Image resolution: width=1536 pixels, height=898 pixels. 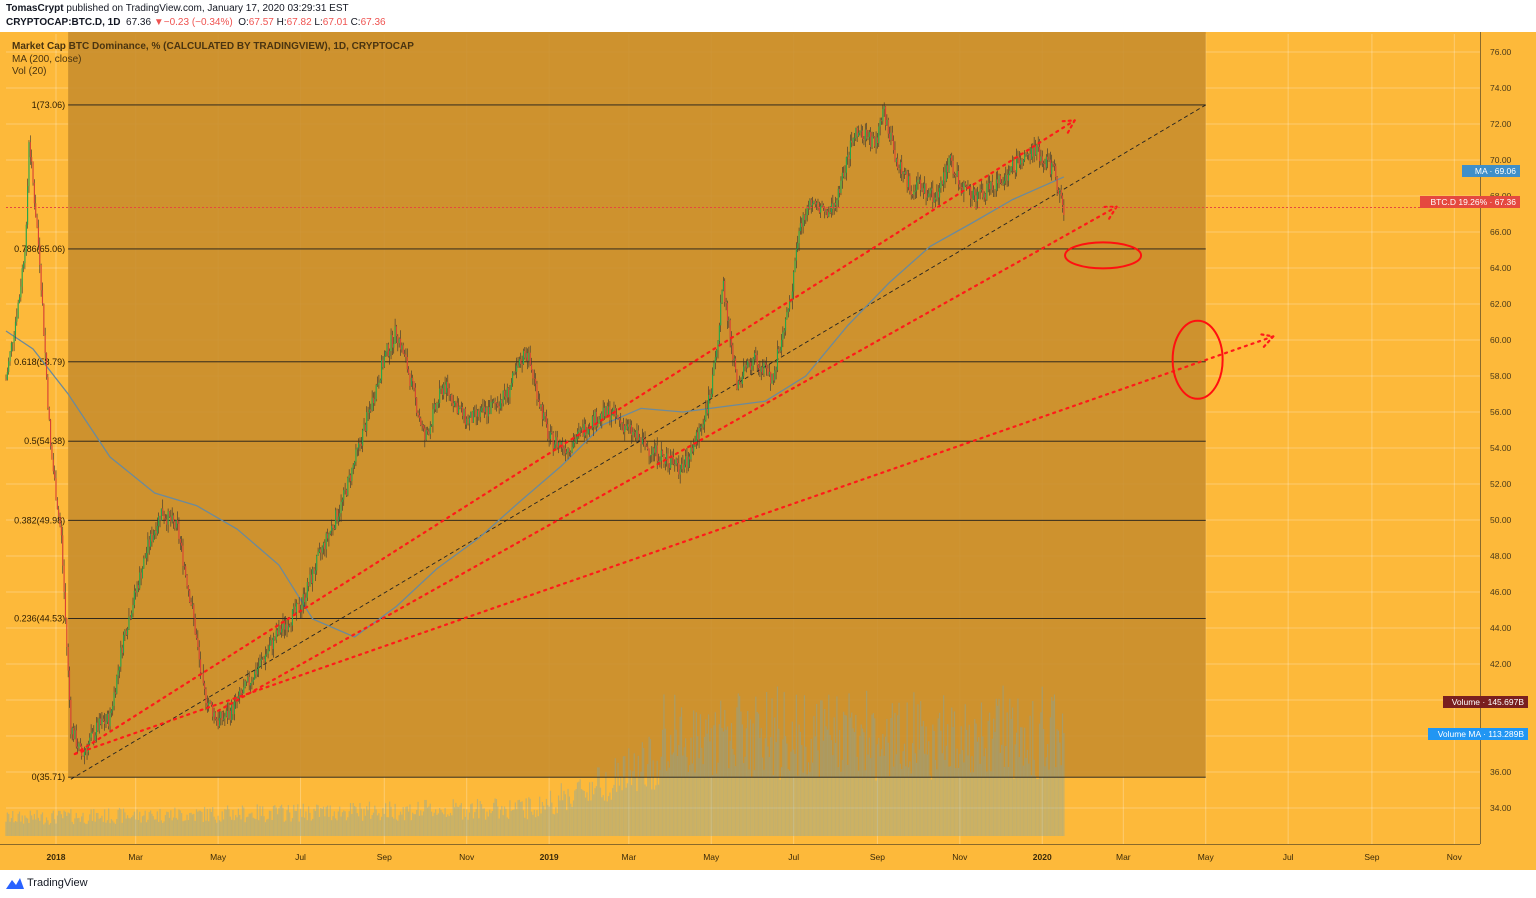 I want to click on open-value: 67.57, so click(x=261, y=22).